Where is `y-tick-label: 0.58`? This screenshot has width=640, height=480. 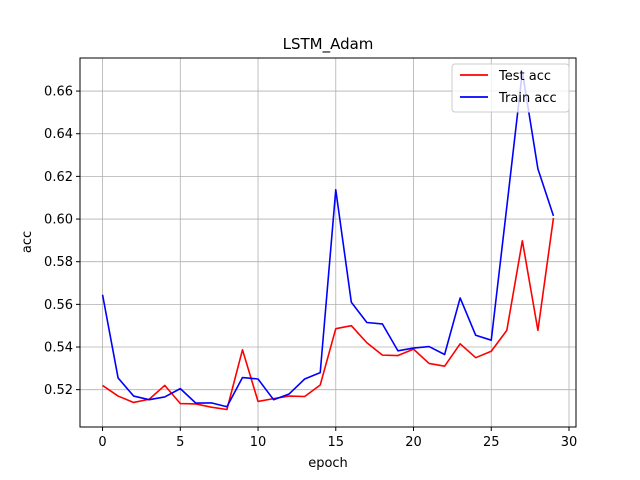 y-tick-label: 0.58 is located at coordinates (58, 262).